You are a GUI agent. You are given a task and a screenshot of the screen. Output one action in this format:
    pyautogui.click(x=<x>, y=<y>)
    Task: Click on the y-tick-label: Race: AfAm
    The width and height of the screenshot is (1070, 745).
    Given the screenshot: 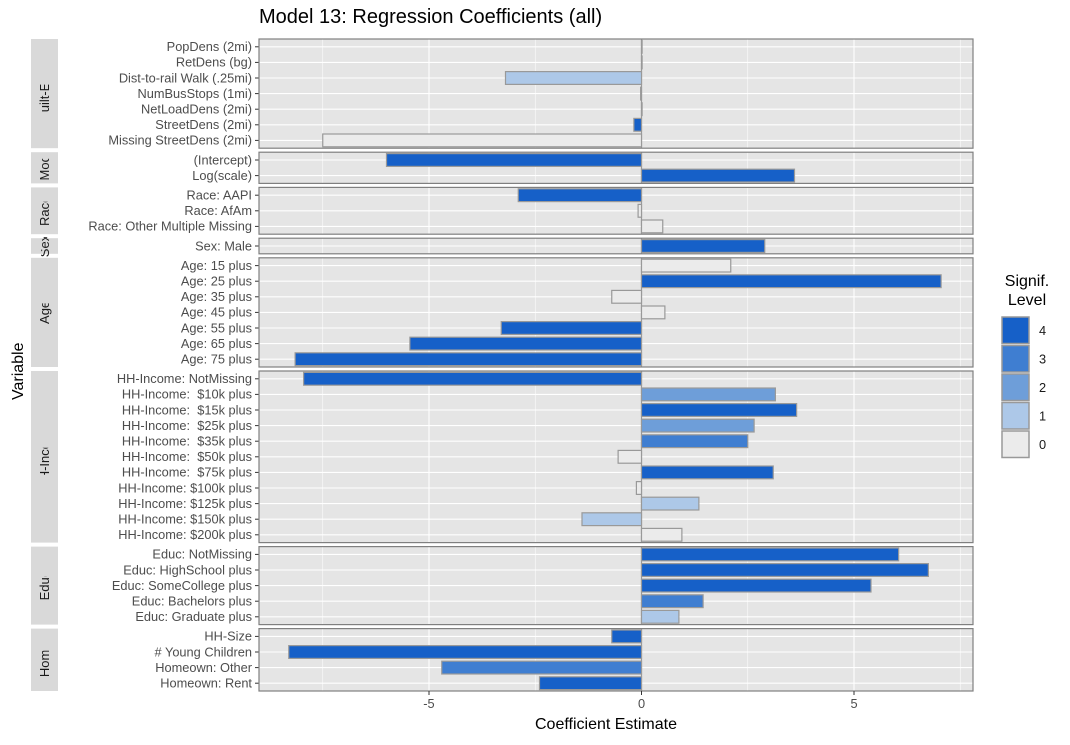 What is the action you would take?
    pyautogui.click(x=218, y=210)
    